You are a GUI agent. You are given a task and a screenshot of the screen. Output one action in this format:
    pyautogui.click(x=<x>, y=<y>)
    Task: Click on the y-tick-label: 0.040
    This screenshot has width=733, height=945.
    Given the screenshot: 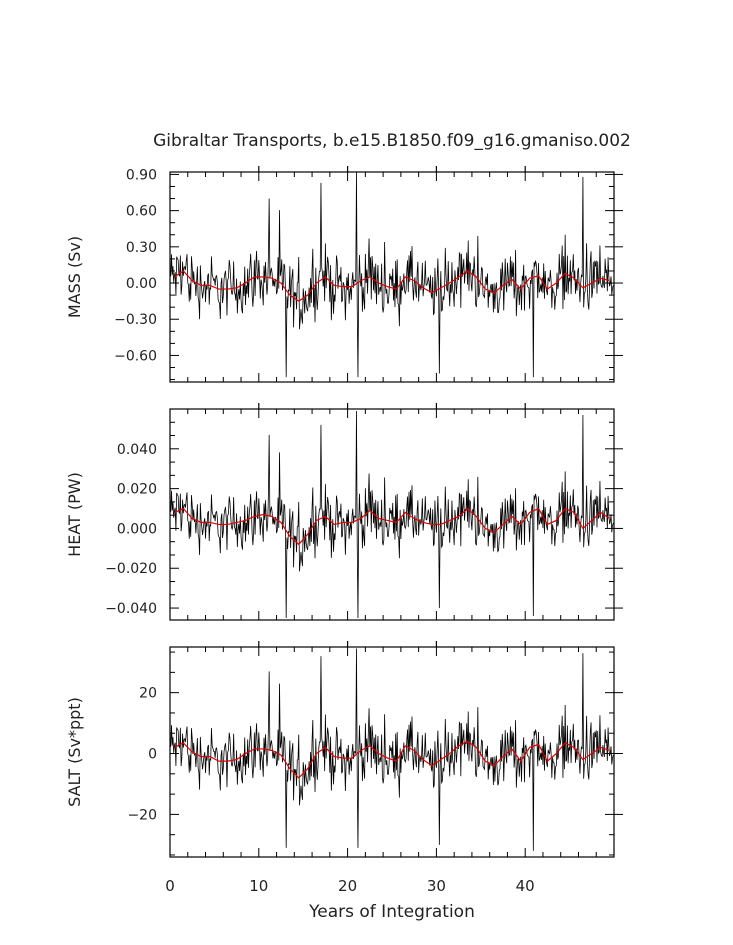 What is the action you would take?
    pyautogui.click(x=137, y=450)
    